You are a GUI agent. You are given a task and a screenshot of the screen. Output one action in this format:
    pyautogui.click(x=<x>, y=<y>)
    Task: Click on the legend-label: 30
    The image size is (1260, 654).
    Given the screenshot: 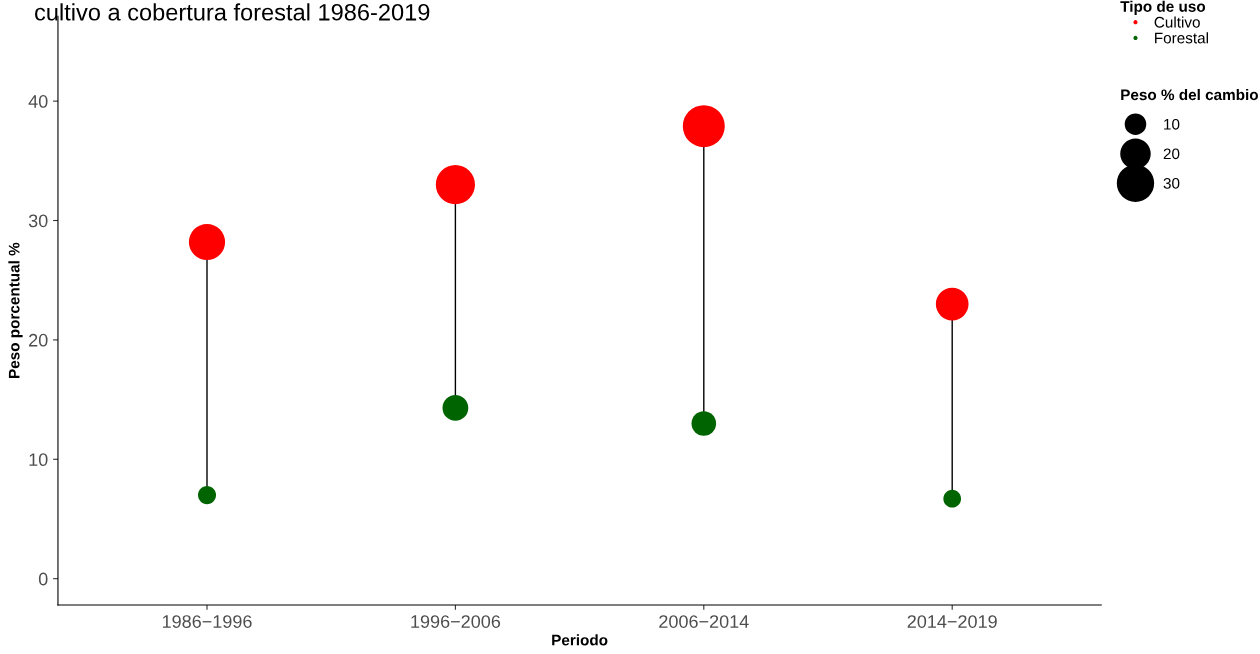 What is the action you would take?
    pyautogui.click(x=1171, y=183)
    